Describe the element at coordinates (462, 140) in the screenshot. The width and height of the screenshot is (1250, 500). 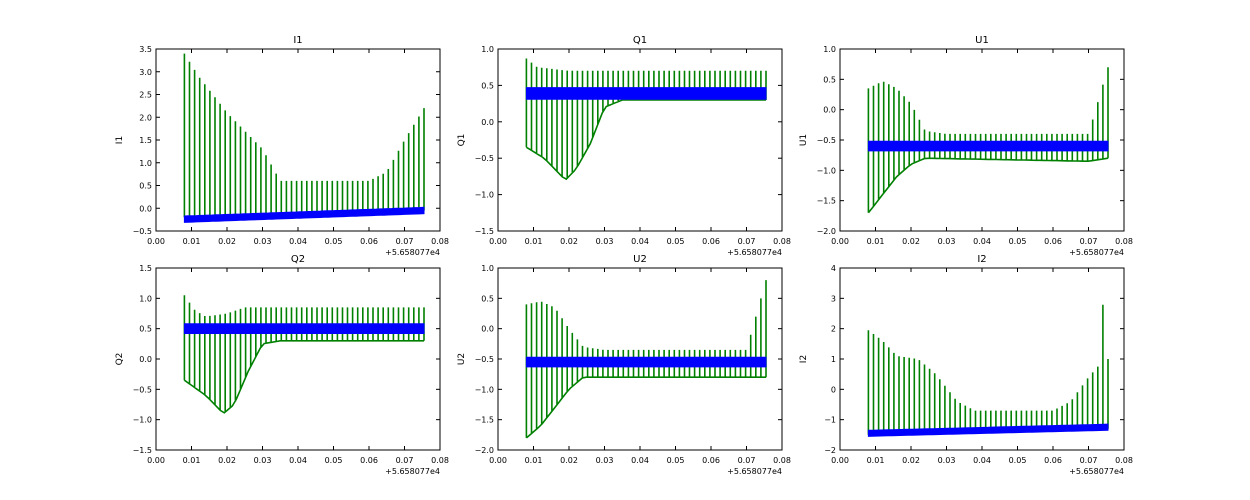
I see `y-axis-label: Q1` at that location.